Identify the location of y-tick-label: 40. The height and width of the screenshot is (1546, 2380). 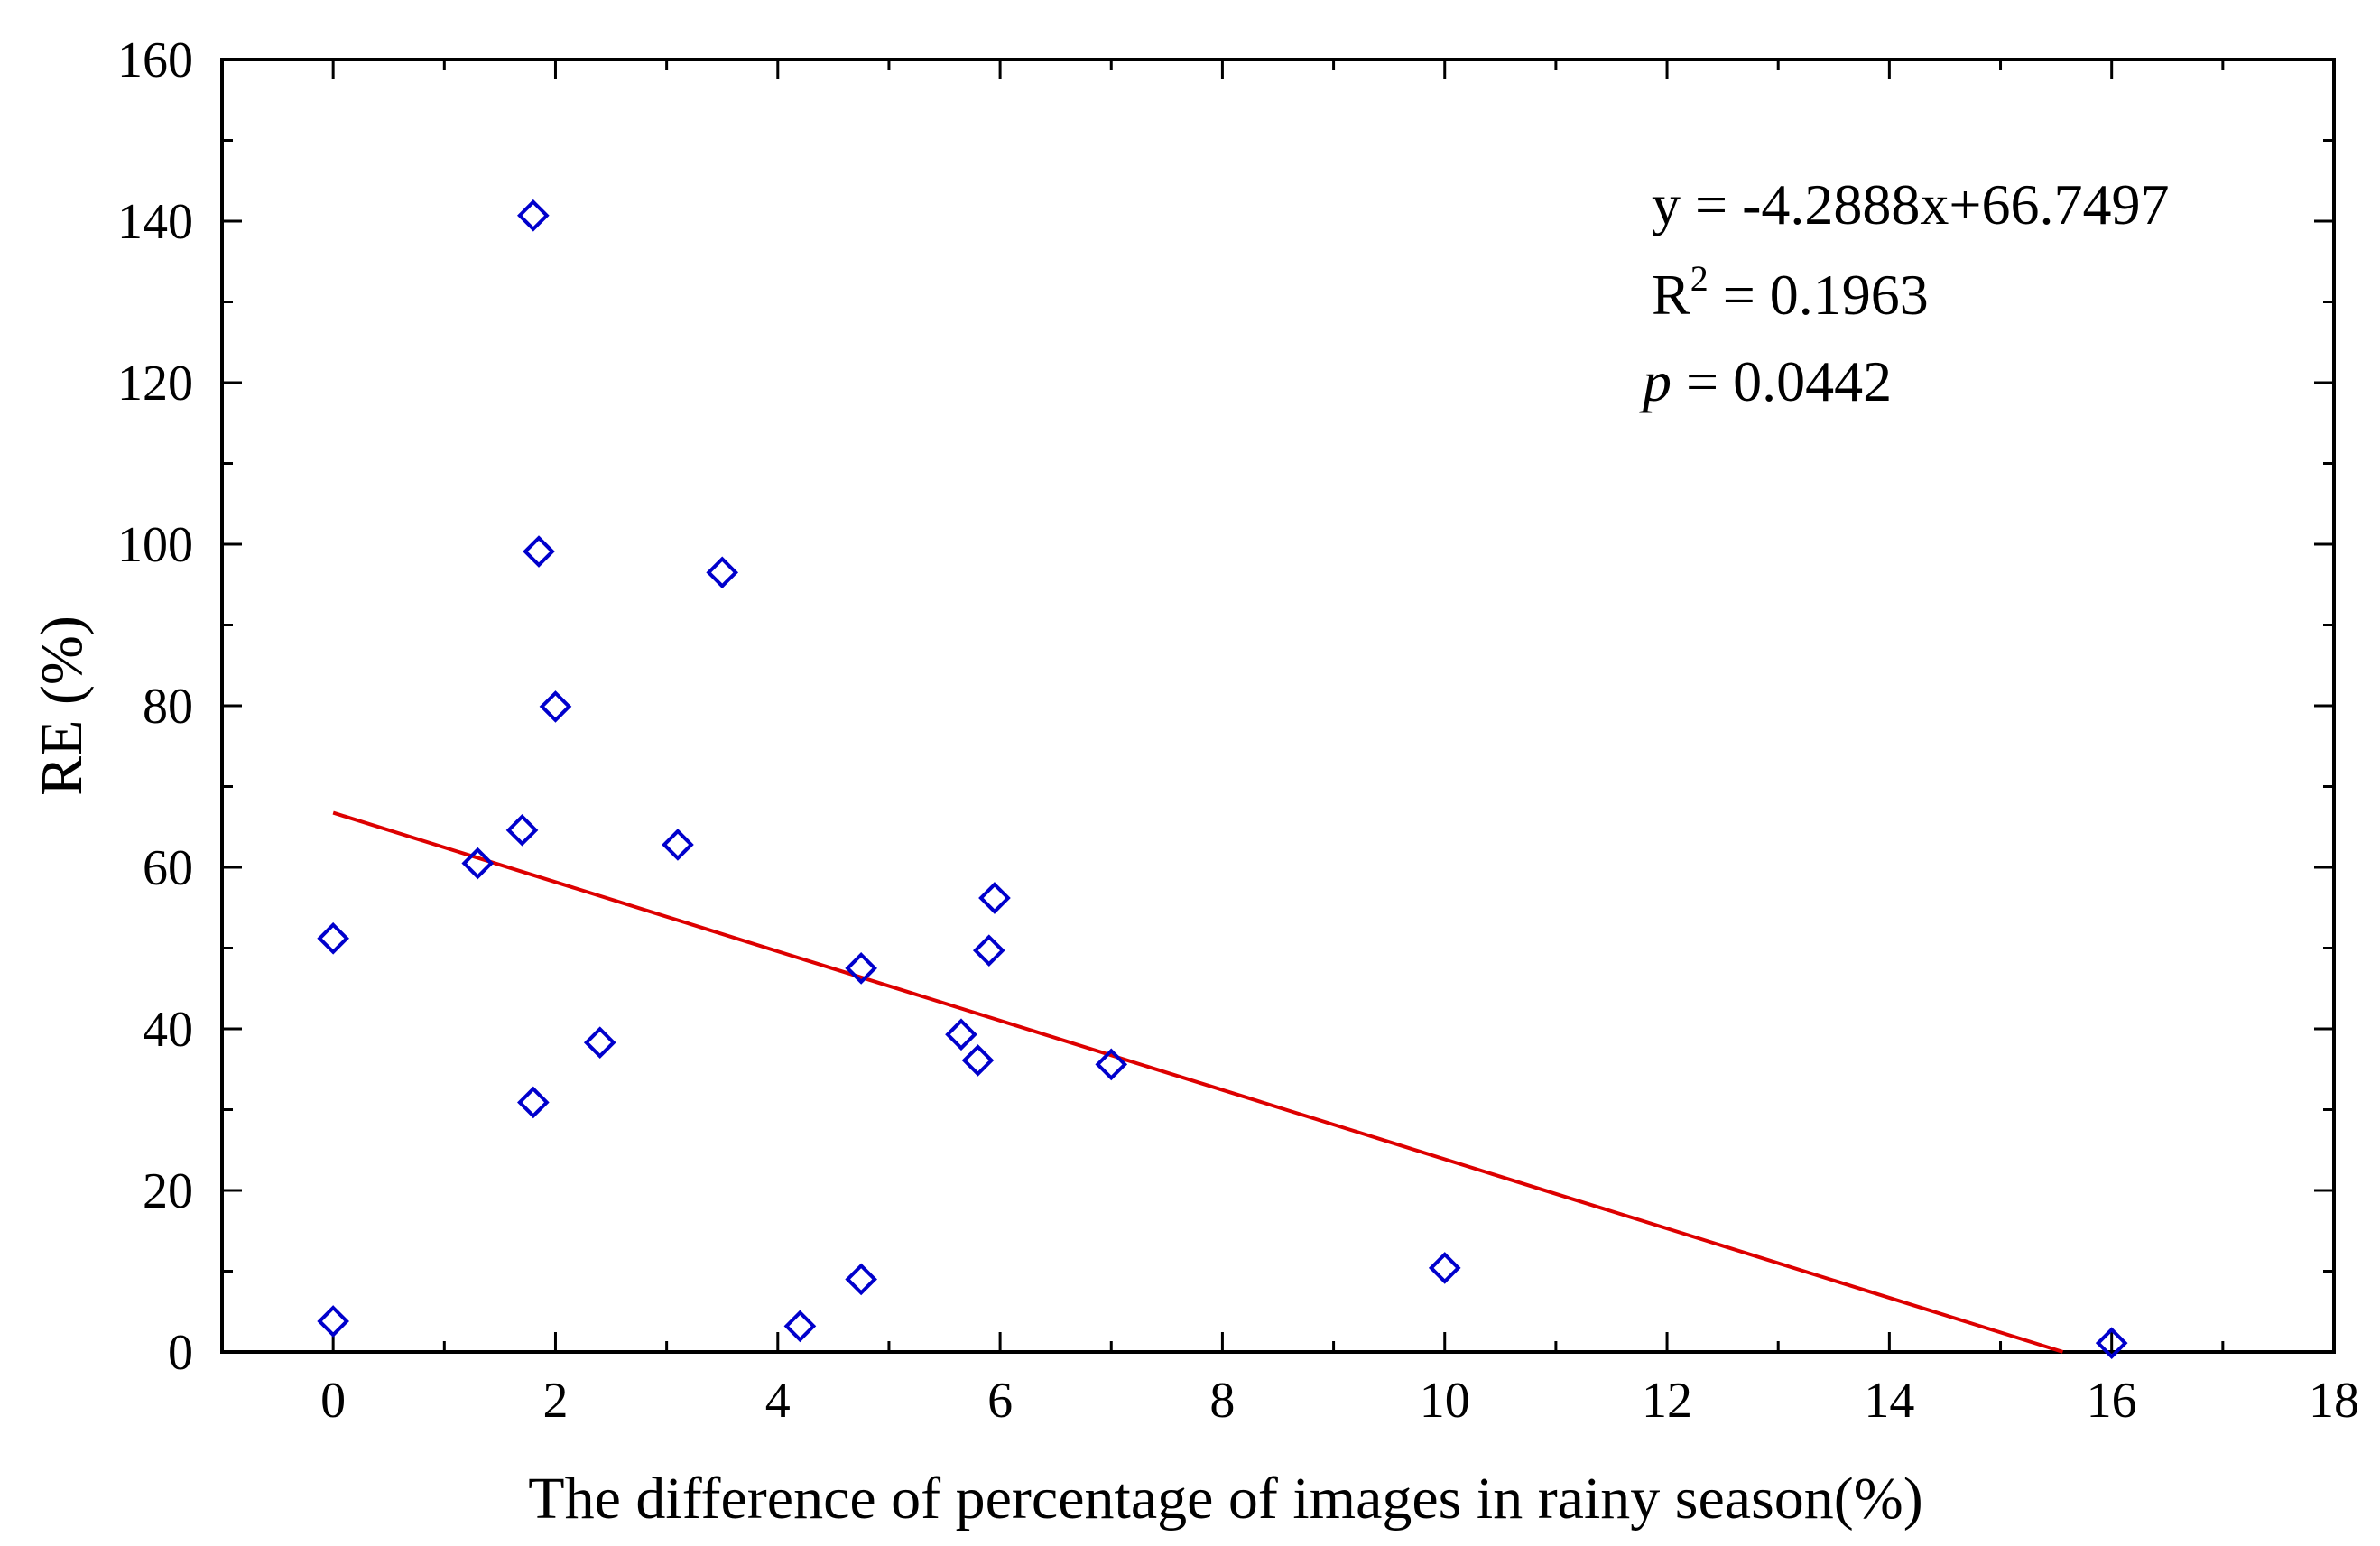
(168, 1030).